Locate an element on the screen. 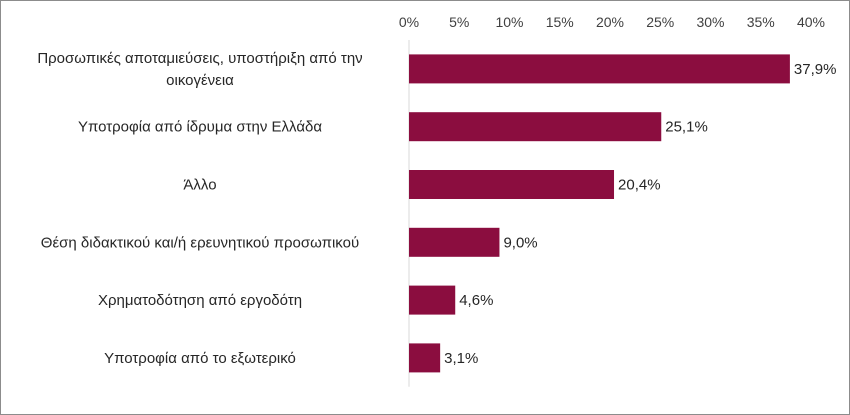  x-tick-label: 40% is located at coordinates (811, 22).